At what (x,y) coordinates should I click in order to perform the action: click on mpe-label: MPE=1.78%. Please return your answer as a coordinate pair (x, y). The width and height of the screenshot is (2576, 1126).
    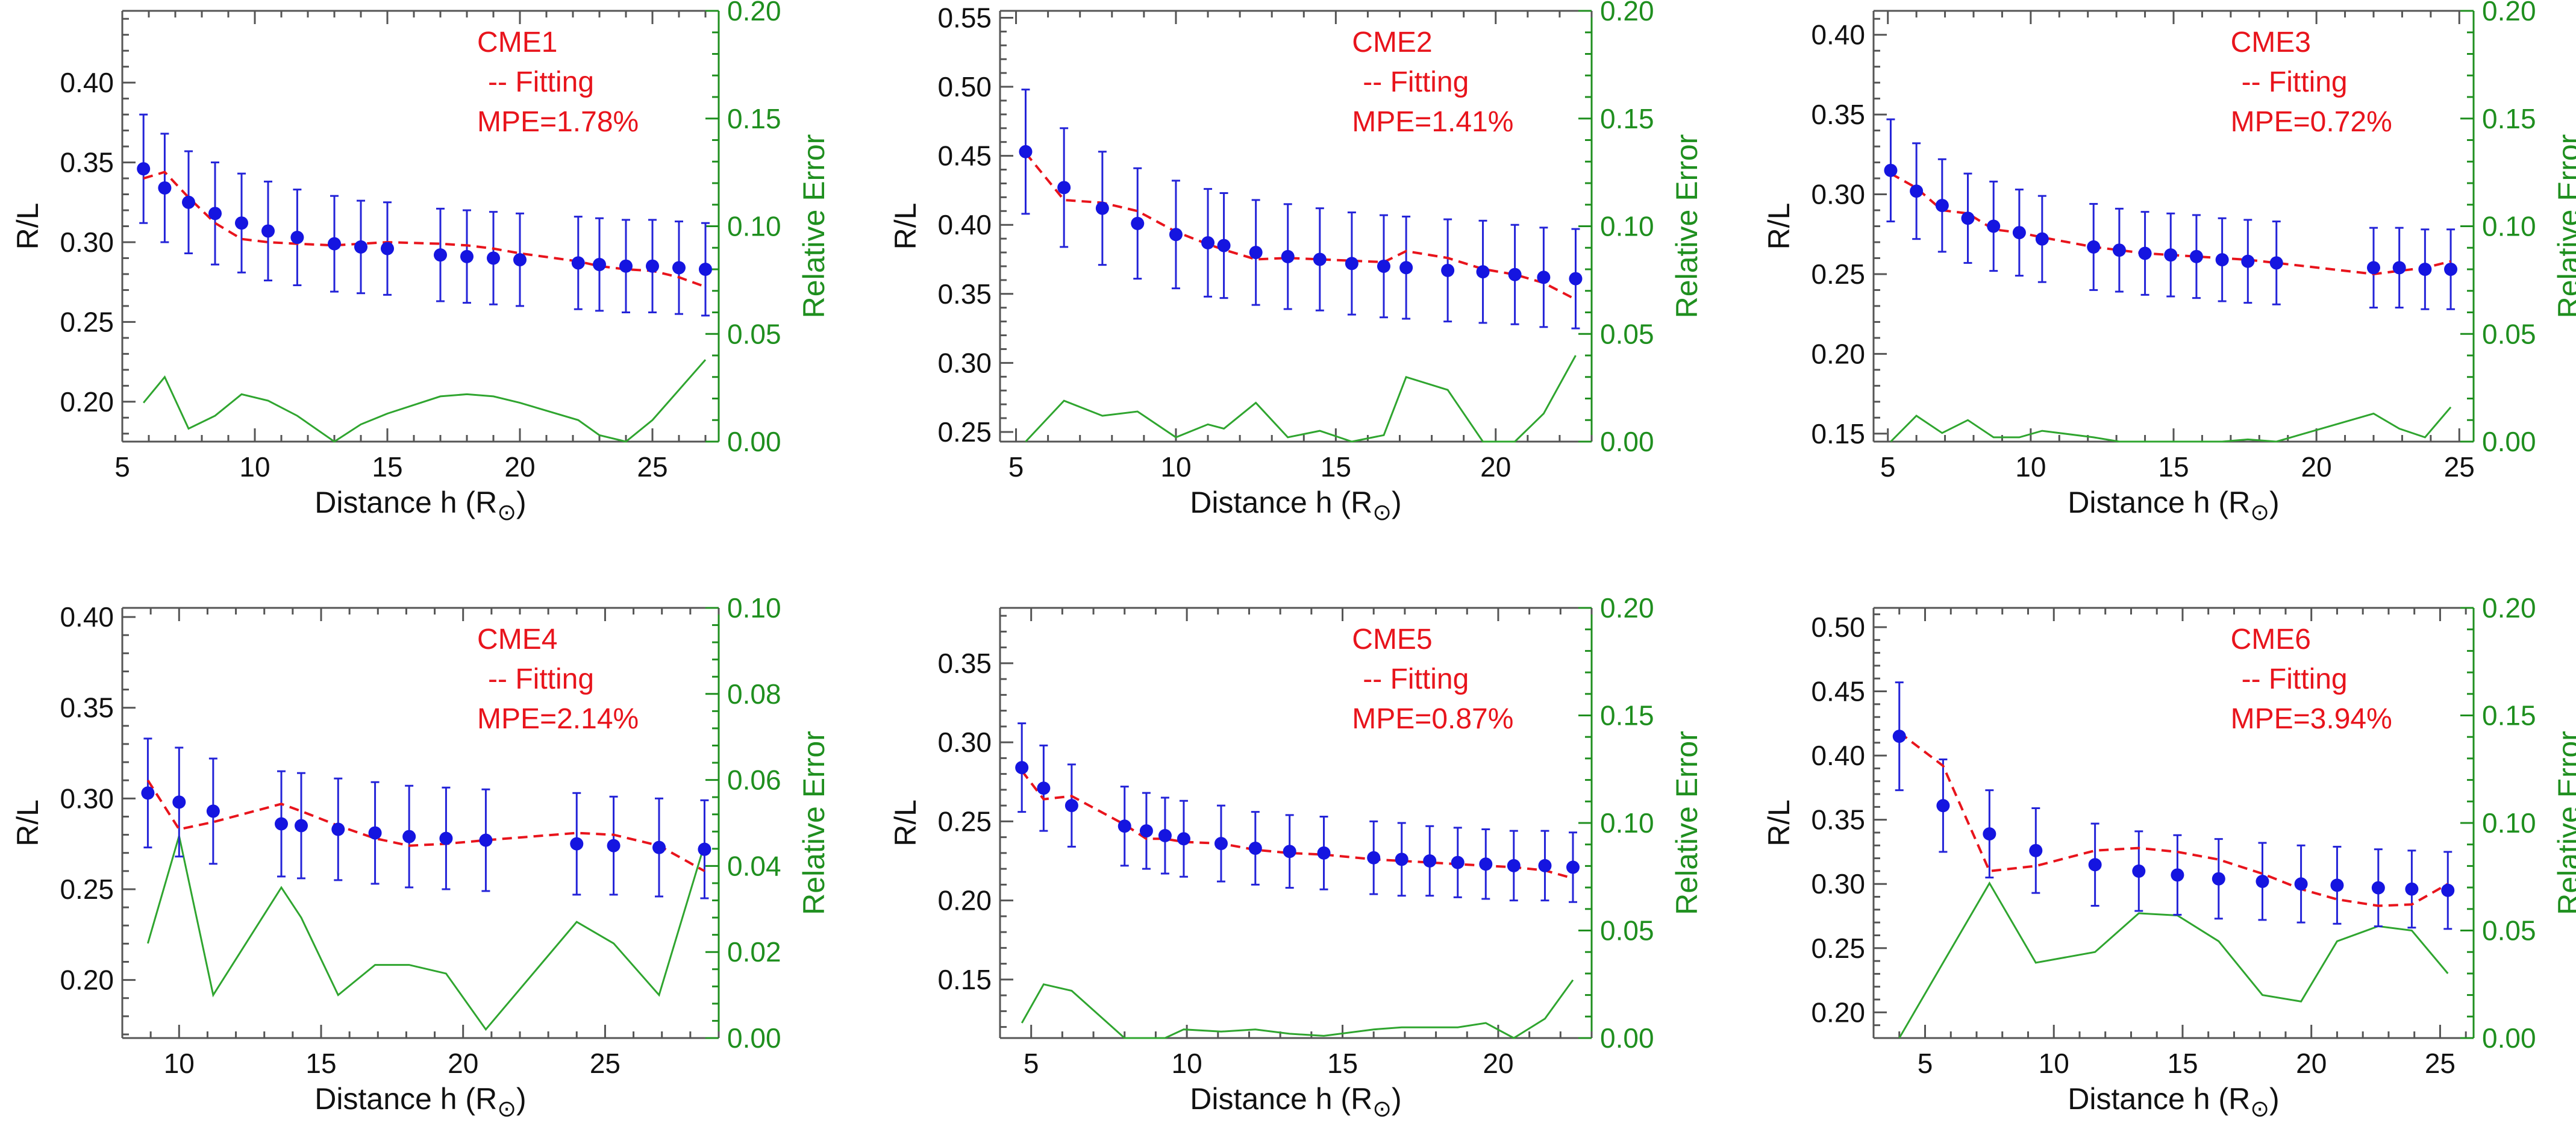
    Looking at the image, I should click on (558, 122).